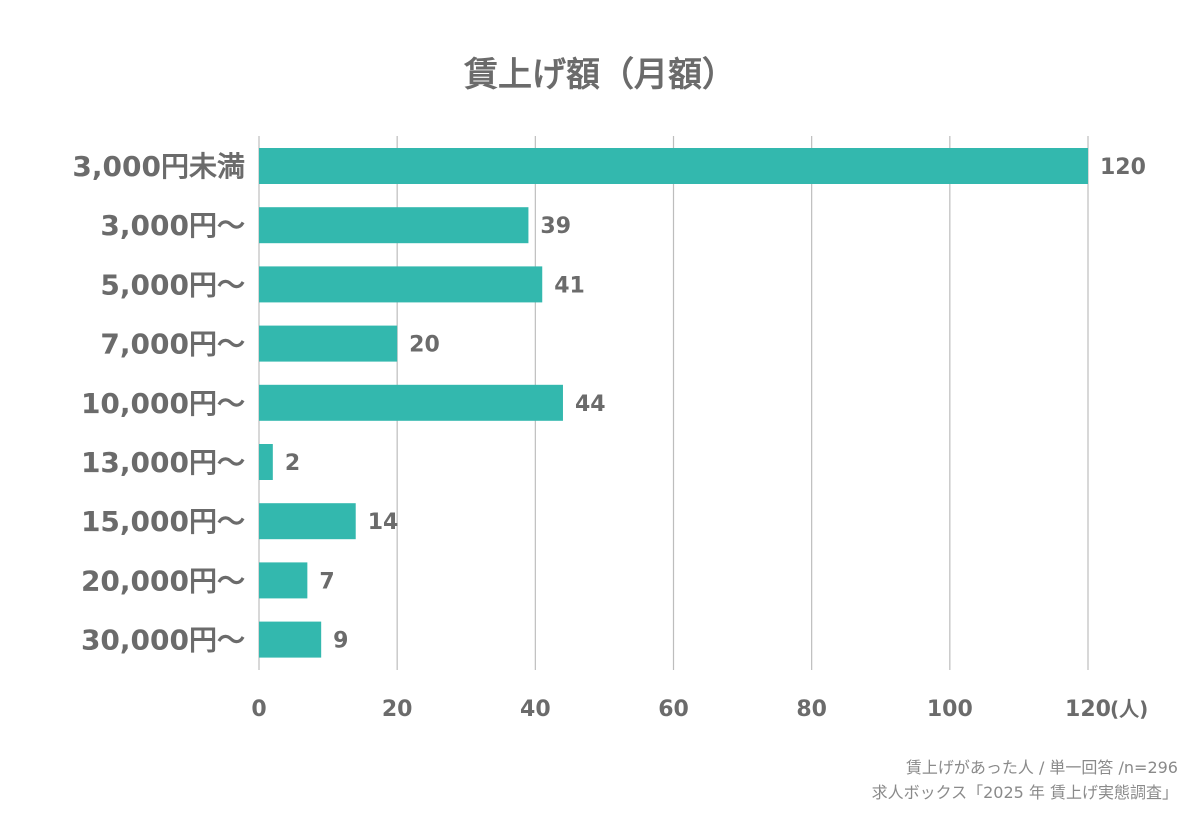 The image size is (1200, 815). Describe the element at coordinates (397, 709) in the screenshot. I see `x-tick-label: 20` at that location.